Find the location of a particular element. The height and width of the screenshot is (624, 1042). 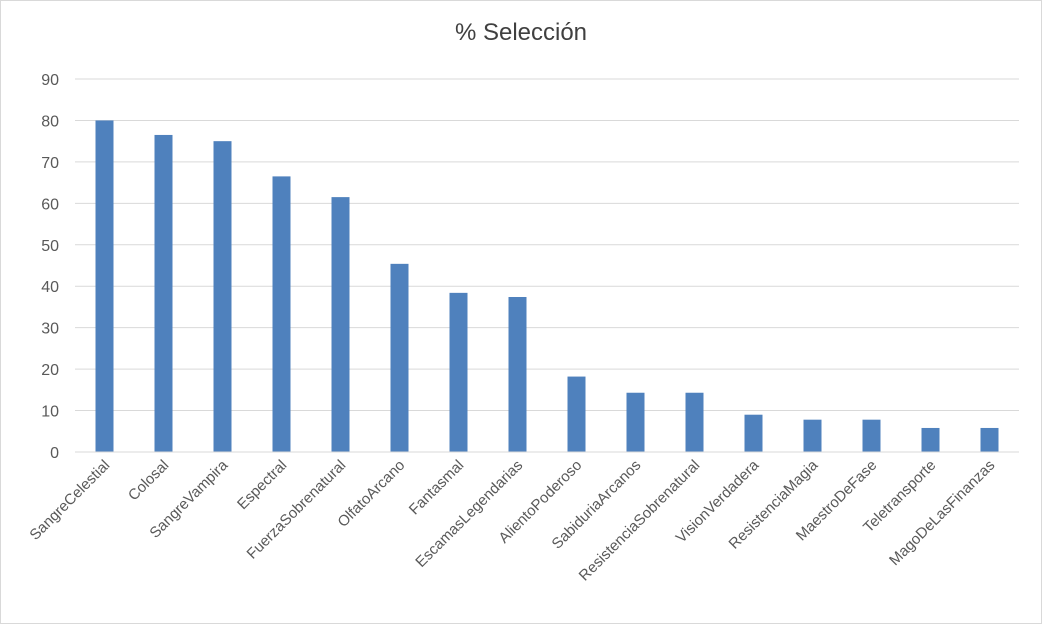

x-tick-label: SangreCelestial is located at coordinates (69, 500).